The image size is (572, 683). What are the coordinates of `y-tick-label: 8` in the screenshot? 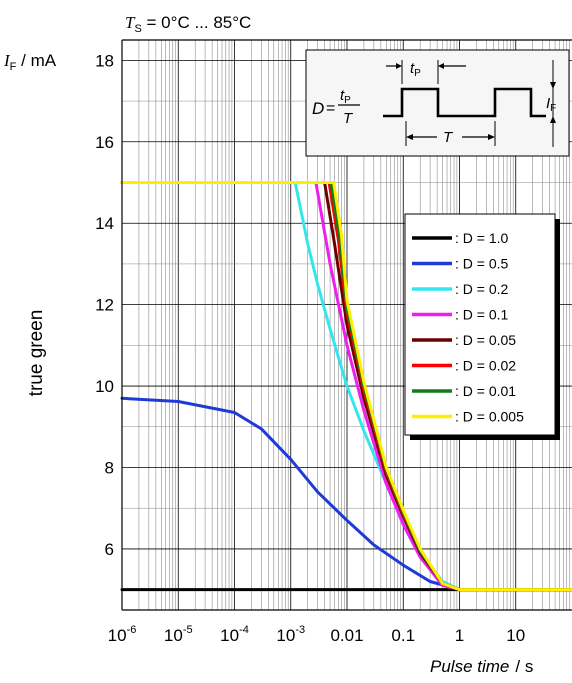 It's located at (109, 468).